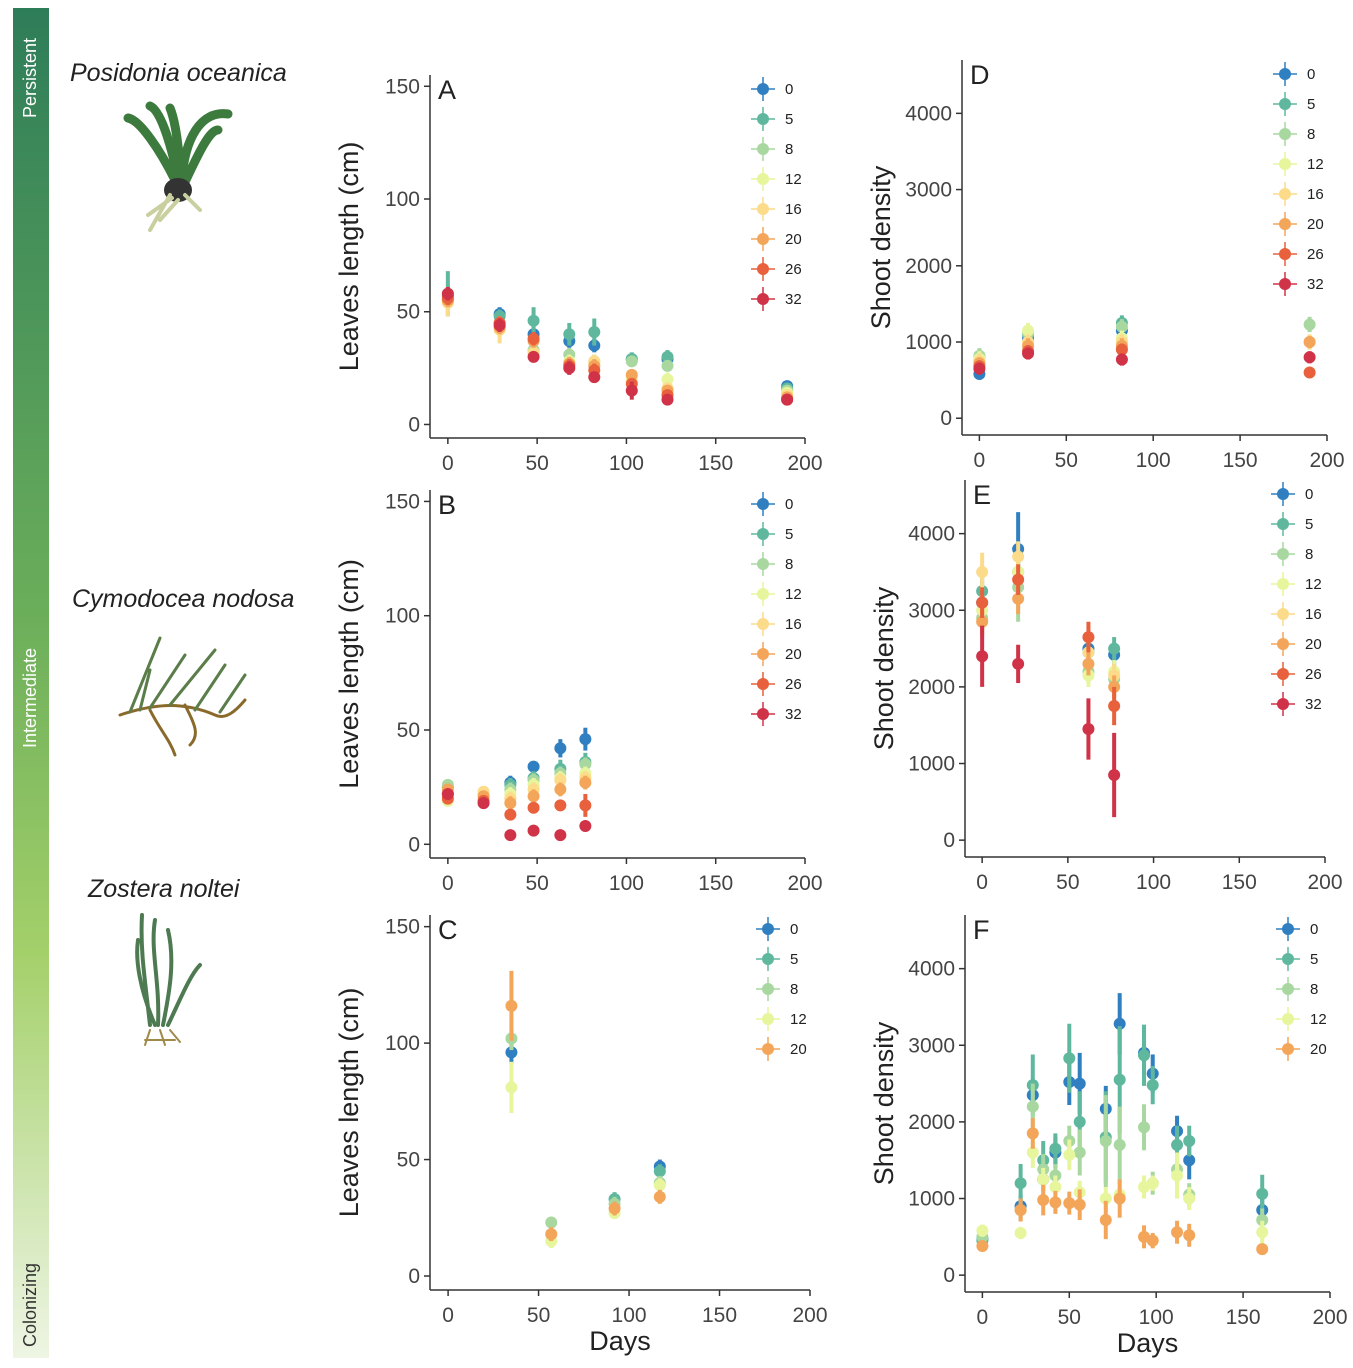 This screenshot has height=1368, width=1353. I want to click on legend-label: 32, so click(1313, 704).